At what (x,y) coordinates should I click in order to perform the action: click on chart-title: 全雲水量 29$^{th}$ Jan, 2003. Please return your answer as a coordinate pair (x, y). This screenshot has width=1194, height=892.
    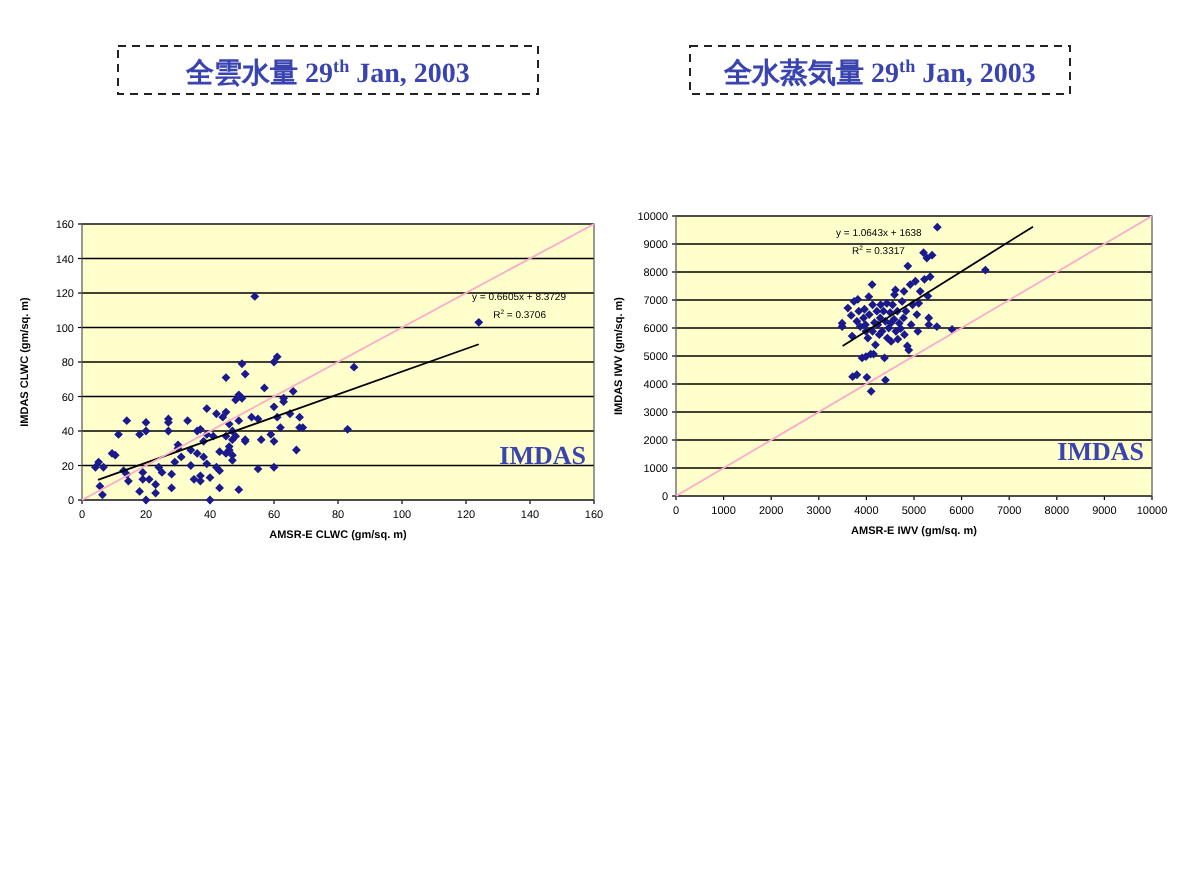
    Looking at the image, I should click on (327, 73).